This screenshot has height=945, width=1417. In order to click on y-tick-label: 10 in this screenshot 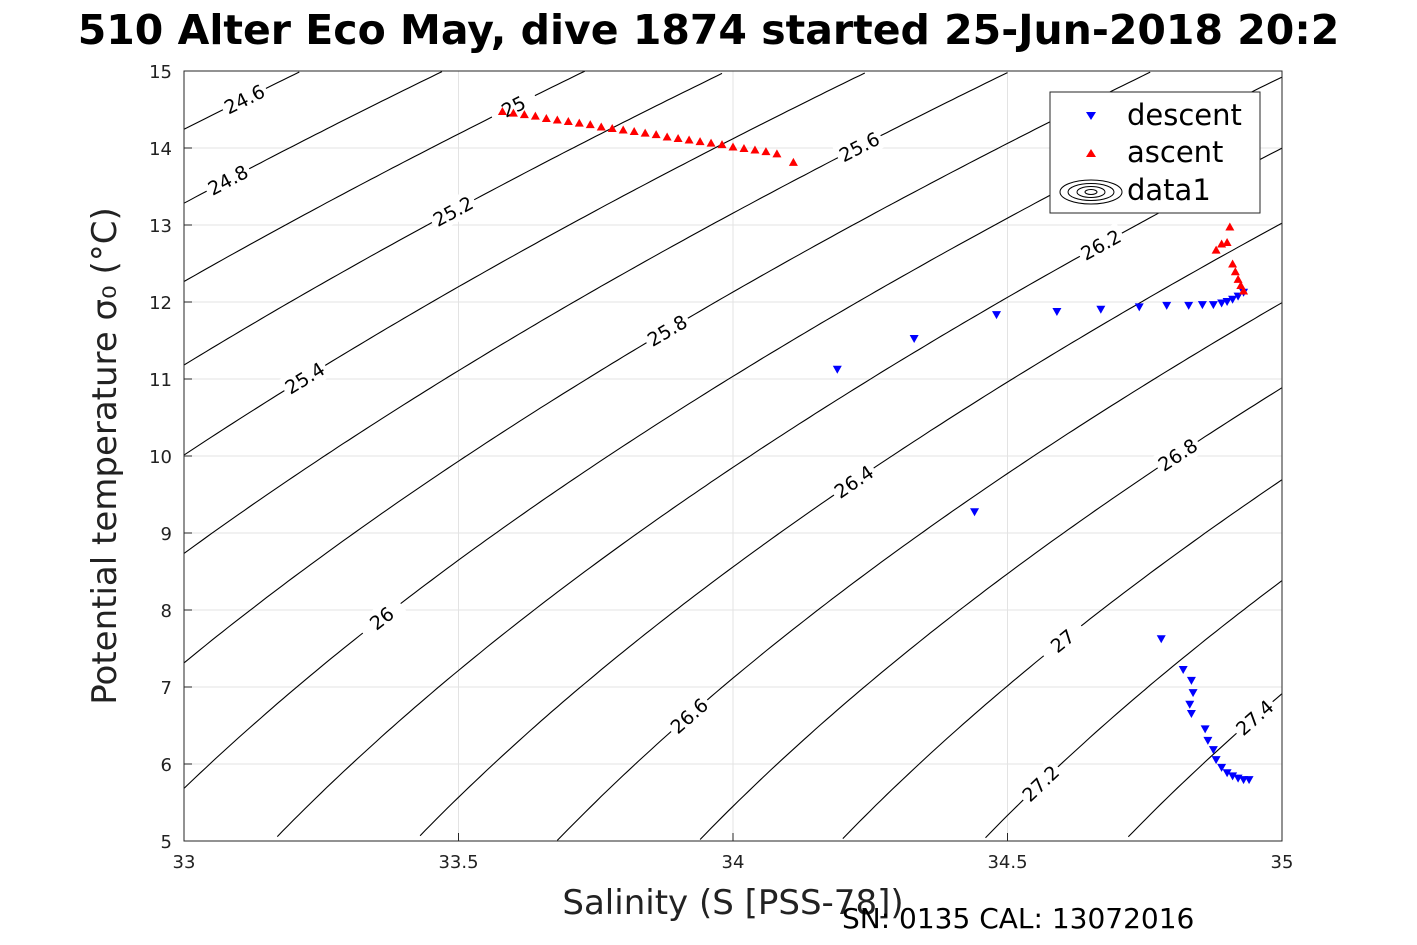, I will do `click(160, 457)`.